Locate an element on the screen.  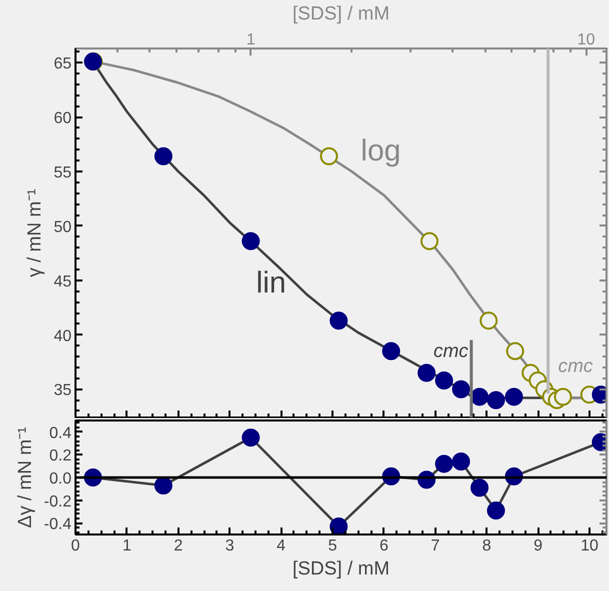
y-tick-label: 35 is located at coordinates (63, 391).